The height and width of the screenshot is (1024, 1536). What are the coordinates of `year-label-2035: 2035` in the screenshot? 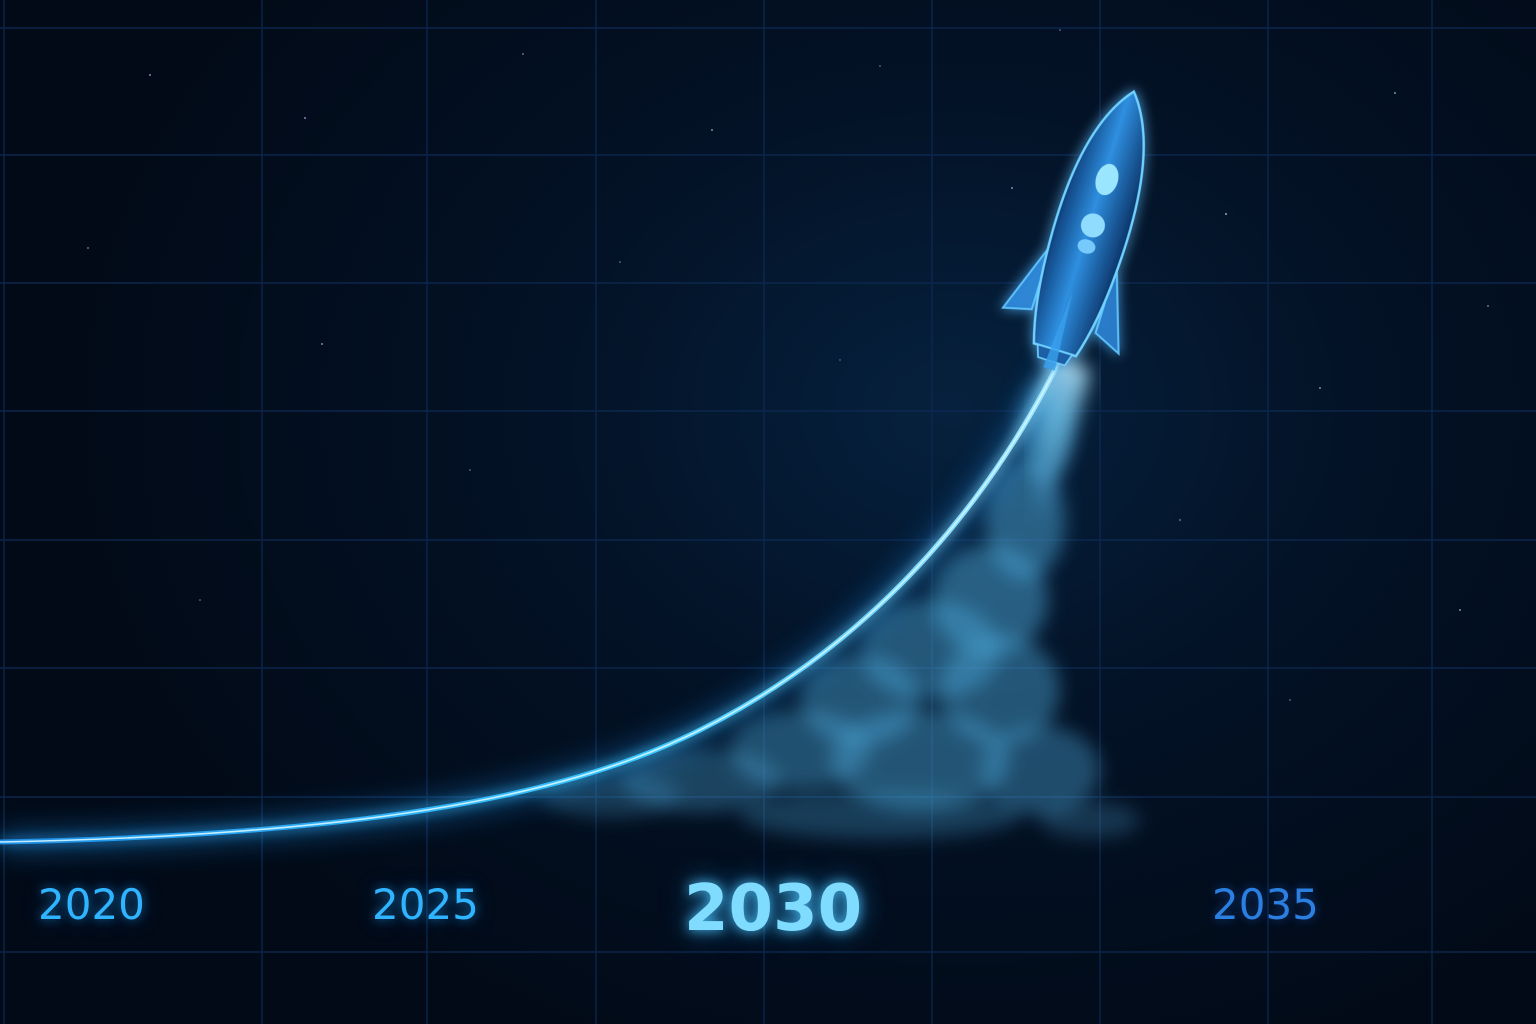 It's located at (1265, 904).